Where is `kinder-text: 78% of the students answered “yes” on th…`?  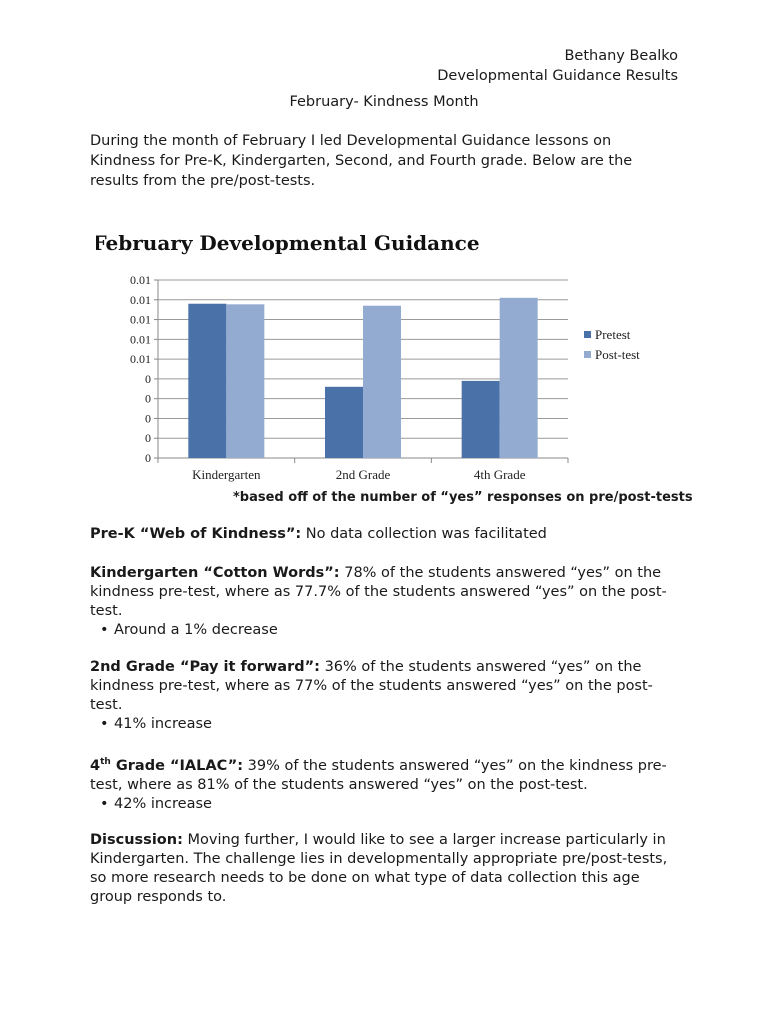
kinder-text: 78% of the students answered “yes” on th… is located at coordinates (378, 592).